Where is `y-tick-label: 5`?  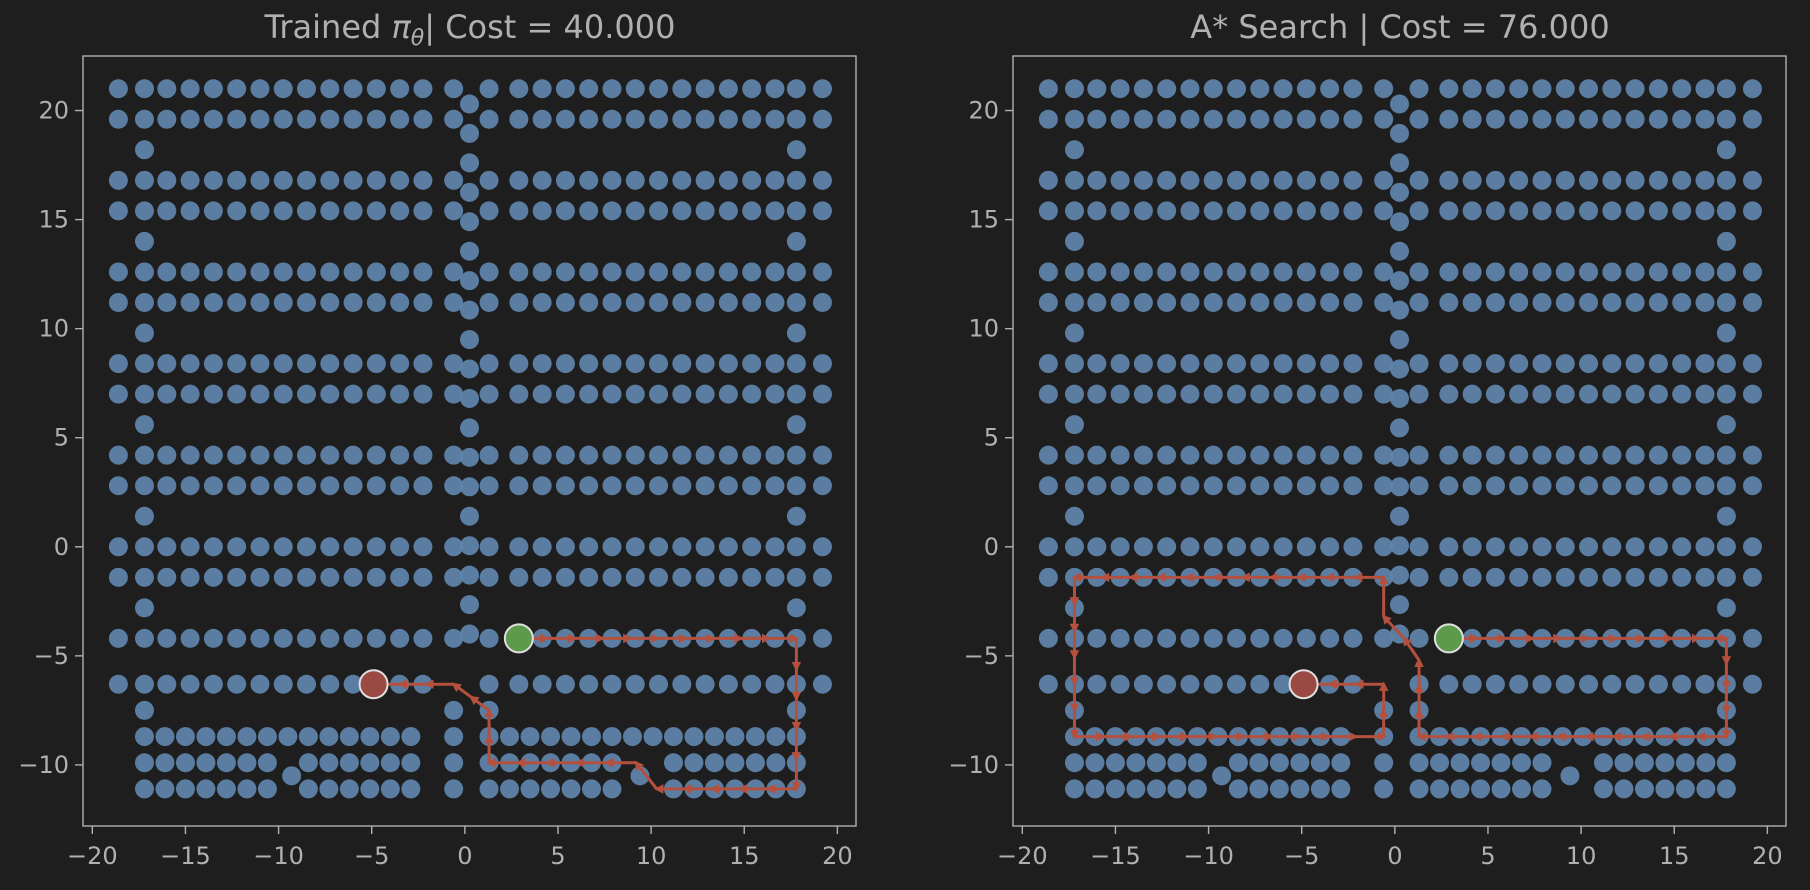 y-tick-label: 5 is located at coordinates (991, 438).